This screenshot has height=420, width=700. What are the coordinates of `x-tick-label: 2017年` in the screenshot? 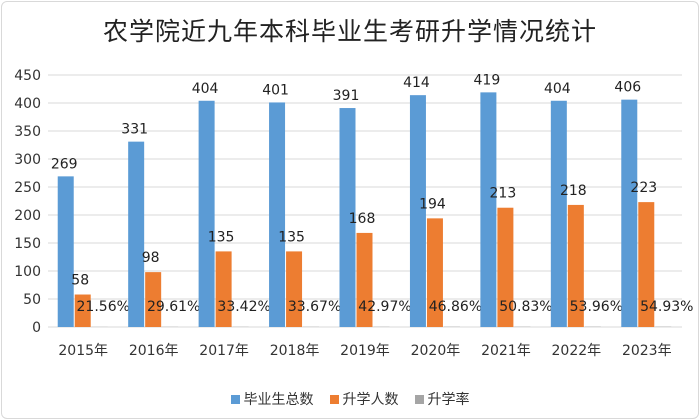 It's located at (224, 351).